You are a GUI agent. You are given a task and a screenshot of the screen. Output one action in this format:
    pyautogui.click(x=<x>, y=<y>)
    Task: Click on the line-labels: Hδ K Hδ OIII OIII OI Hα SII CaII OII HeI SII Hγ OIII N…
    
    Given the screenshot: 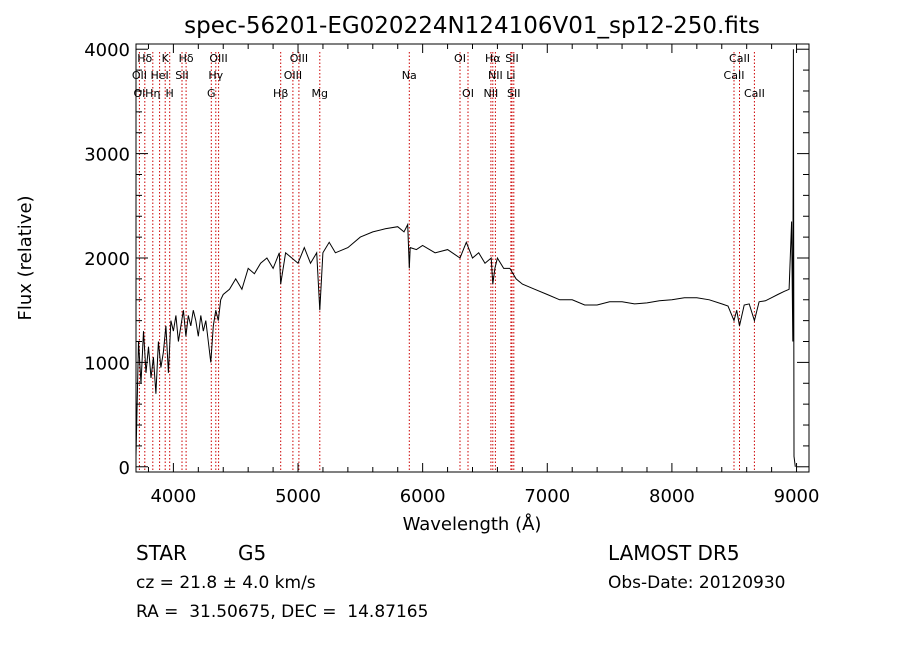 What is the action you would take?
    pyautogui.click(x=448, y=76)
    